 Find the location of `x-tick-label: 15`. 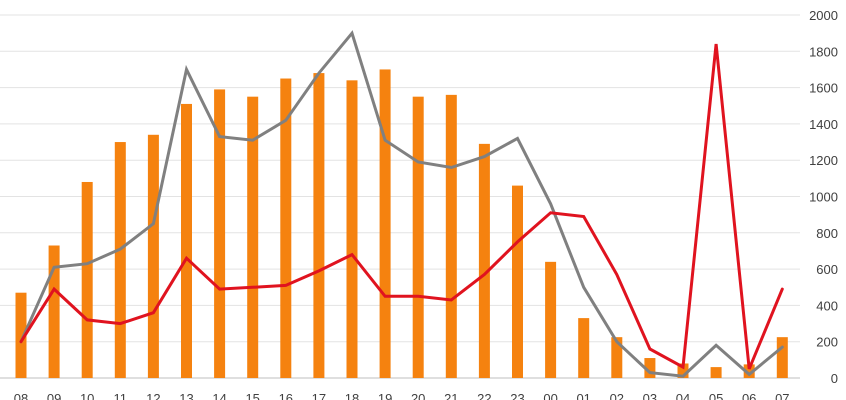

x-tick-label: 15 is located at coordinates (252, 395).